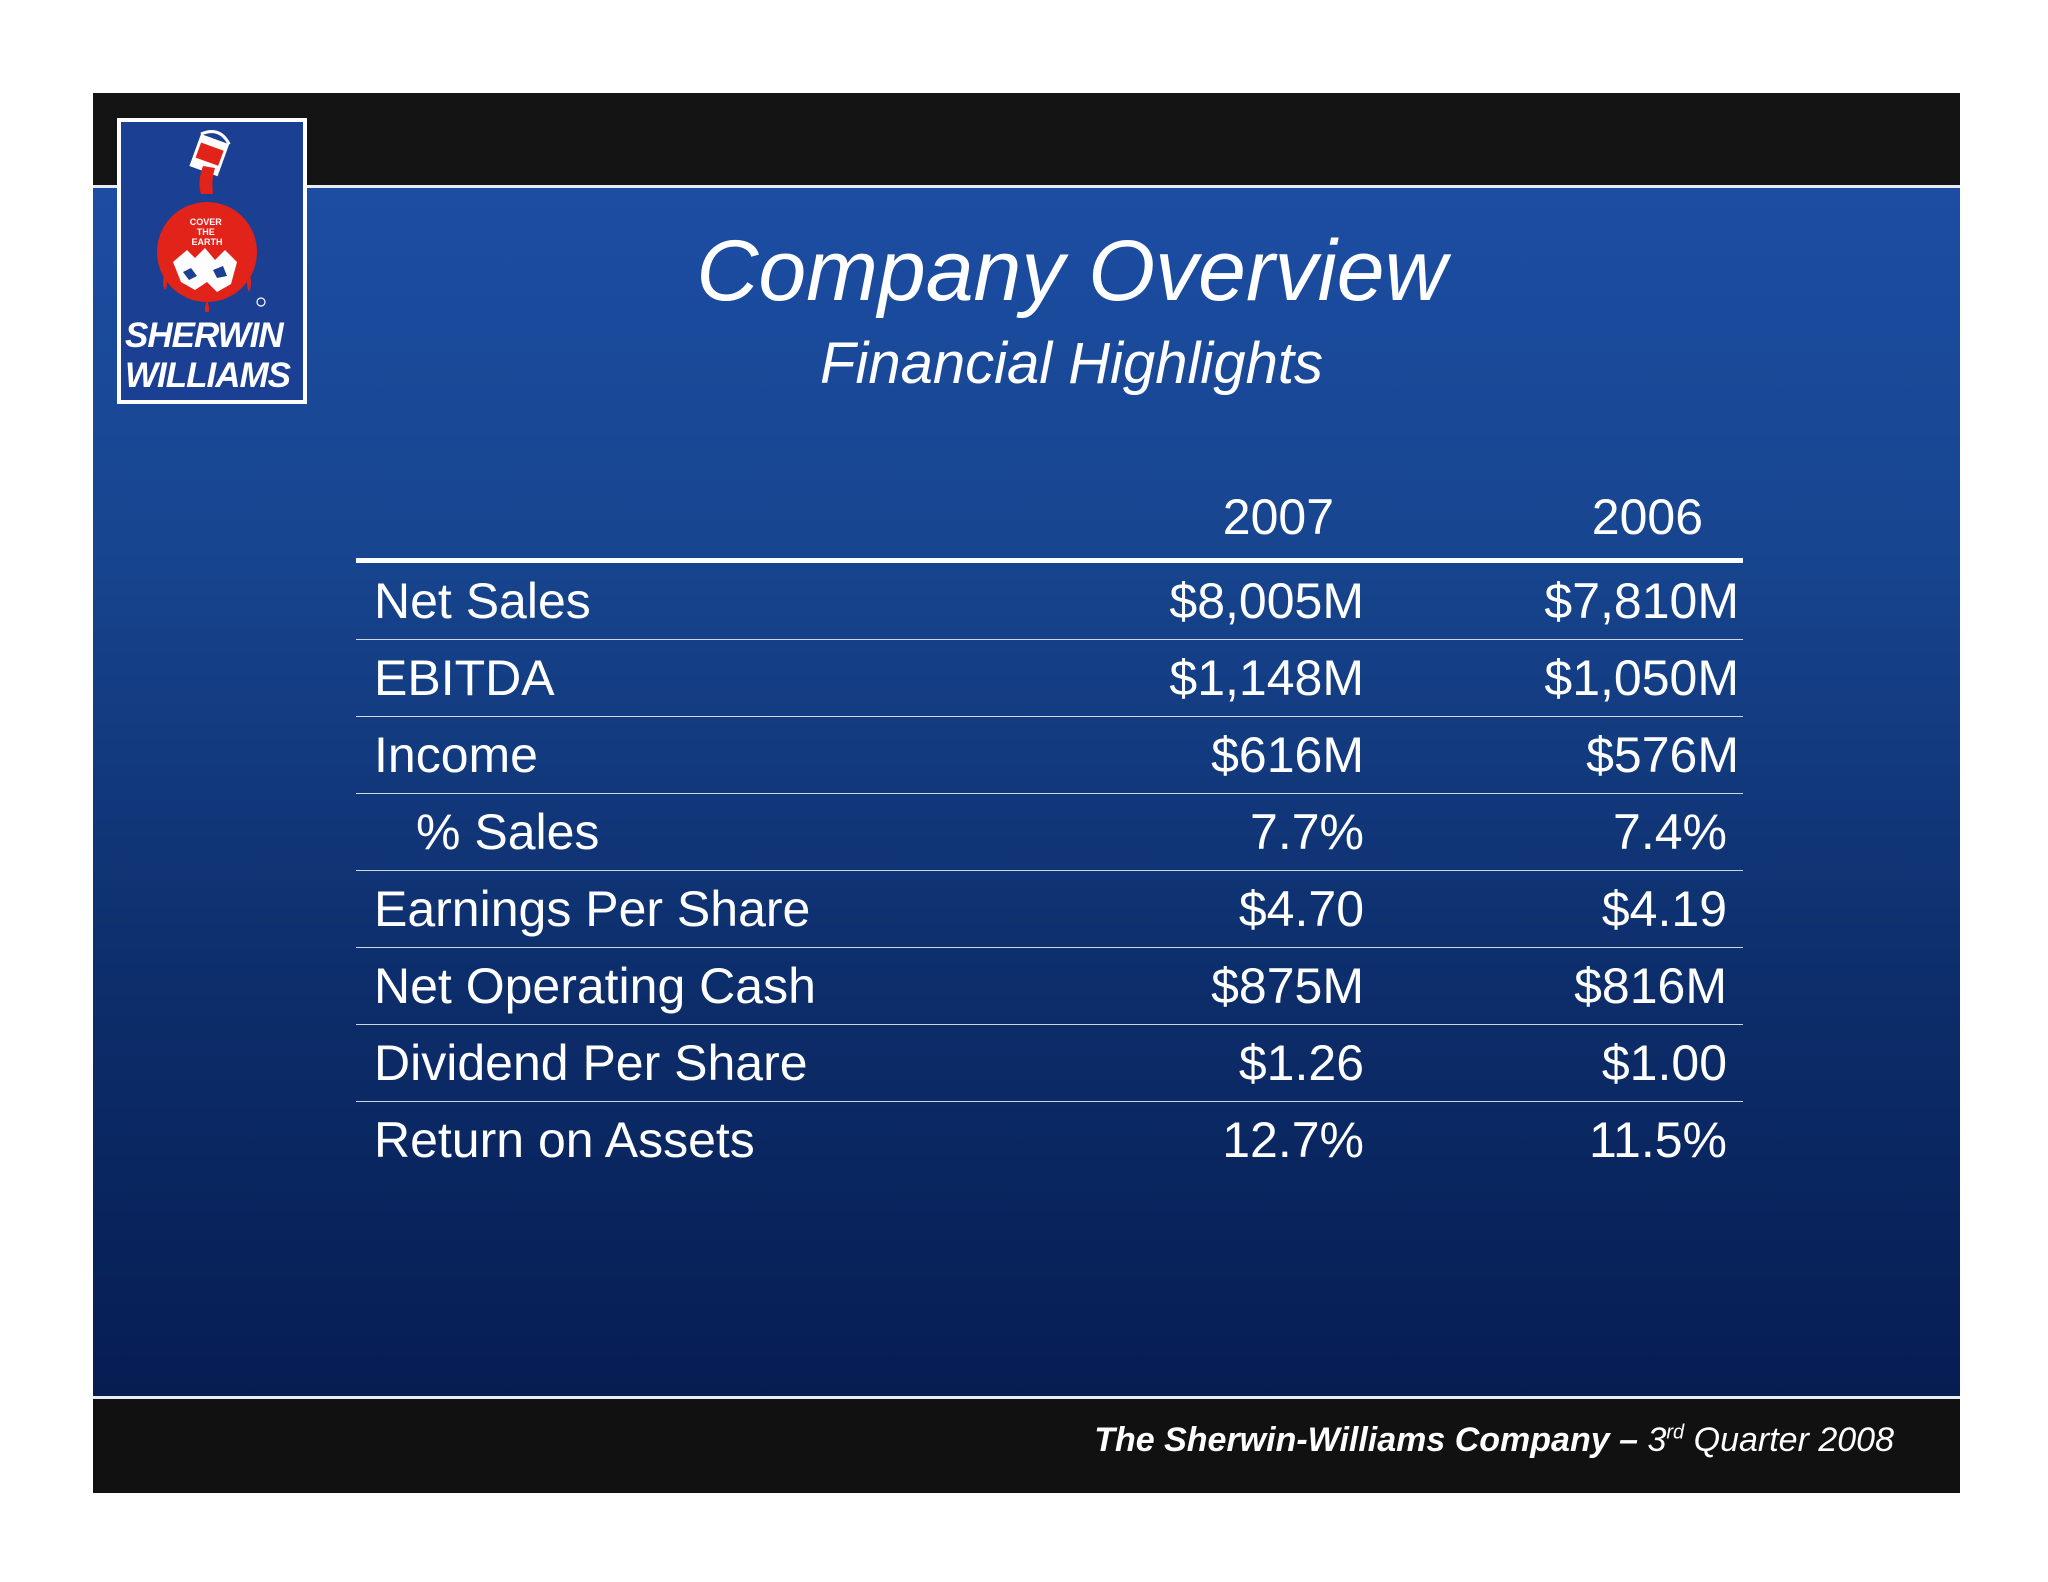 The height and width of the screenshot is (1582, 2048). What do you see at coordinates (1664, 909) in the screenshot?
I see `value-2006: $4.19` at bounding box center [1664, 909].